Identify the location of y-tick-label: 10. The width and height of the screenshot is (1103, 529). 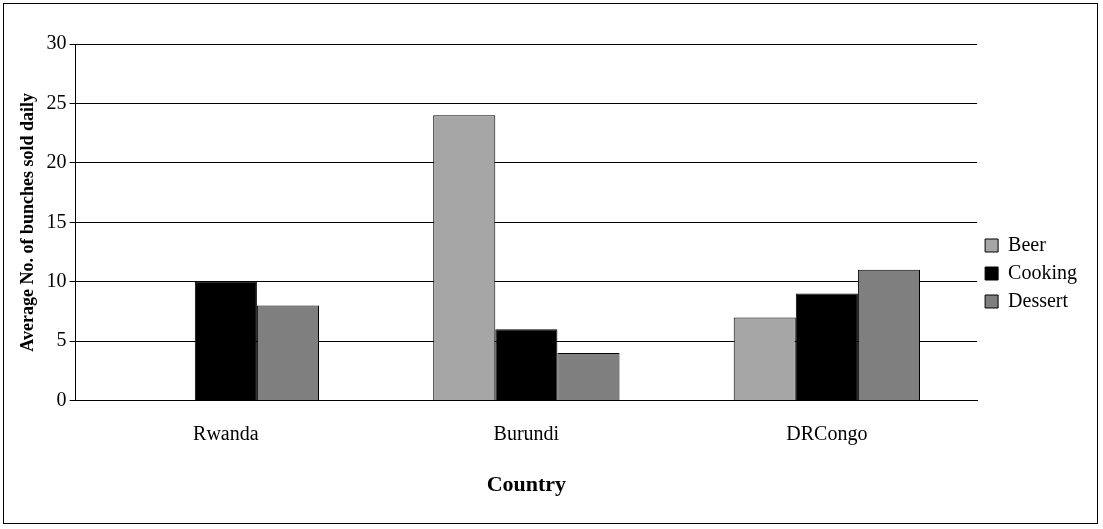
(56, 279).